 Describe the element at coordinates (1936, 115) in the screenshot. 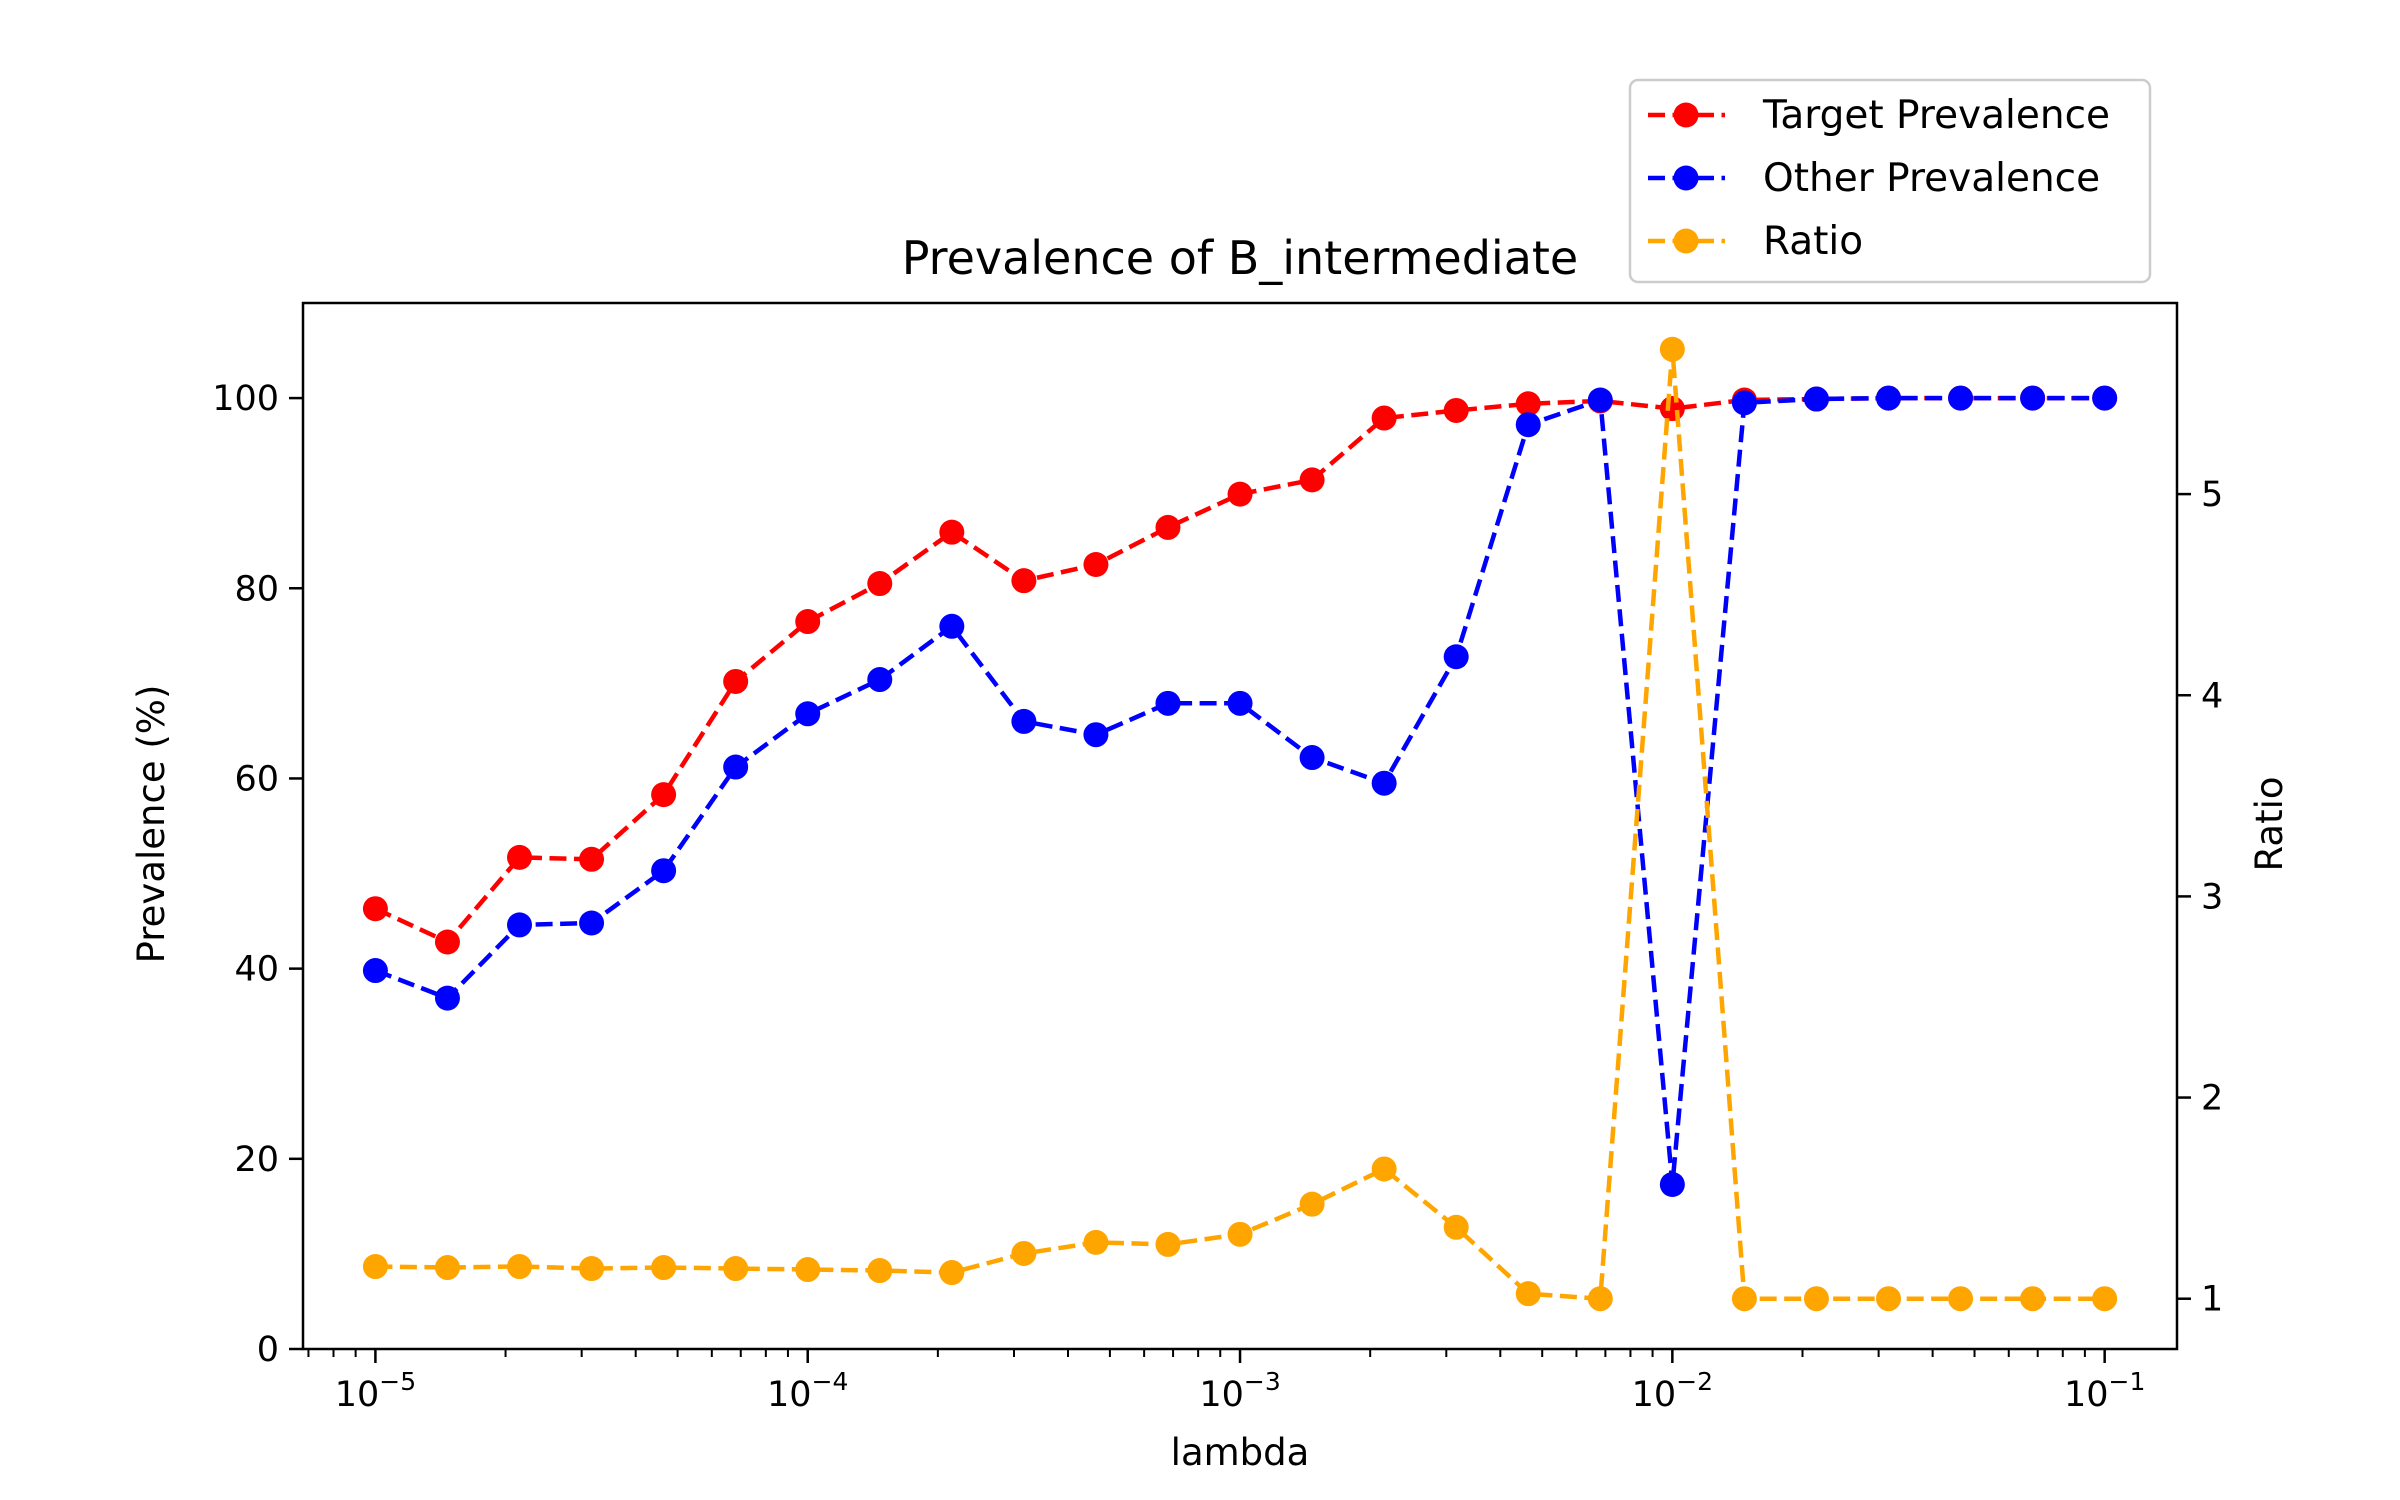

I see `legend-label-target-prevalence: Target Prevalence` at that location.